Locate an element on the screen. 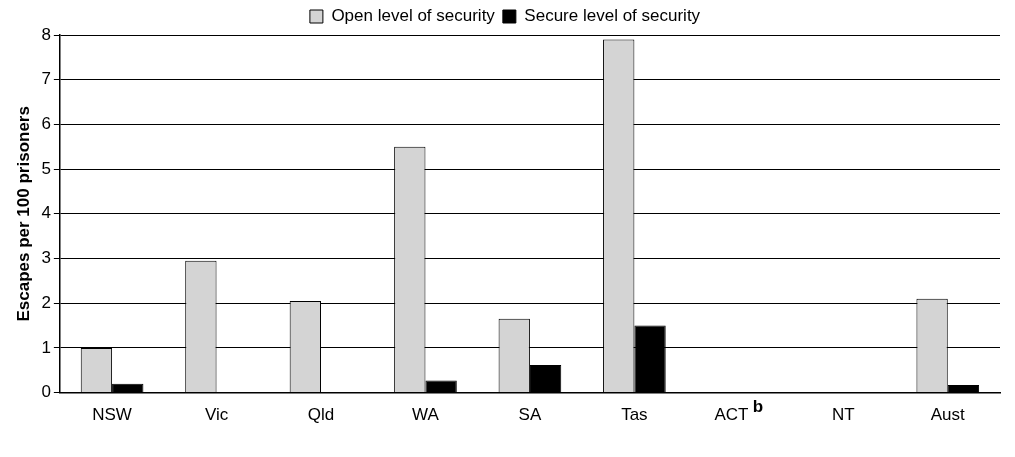  x-tick-label: Tas is located at coordinates (634, 414).